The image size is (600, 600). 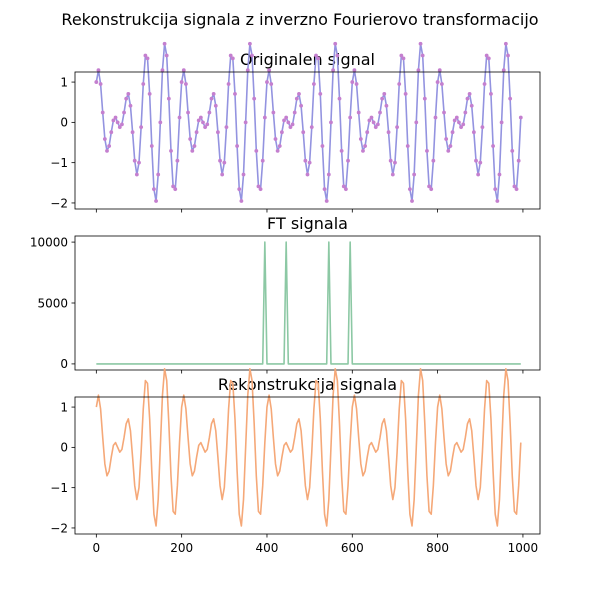 I want to click on y-tick-label: −1, so click(x=59, y=163).